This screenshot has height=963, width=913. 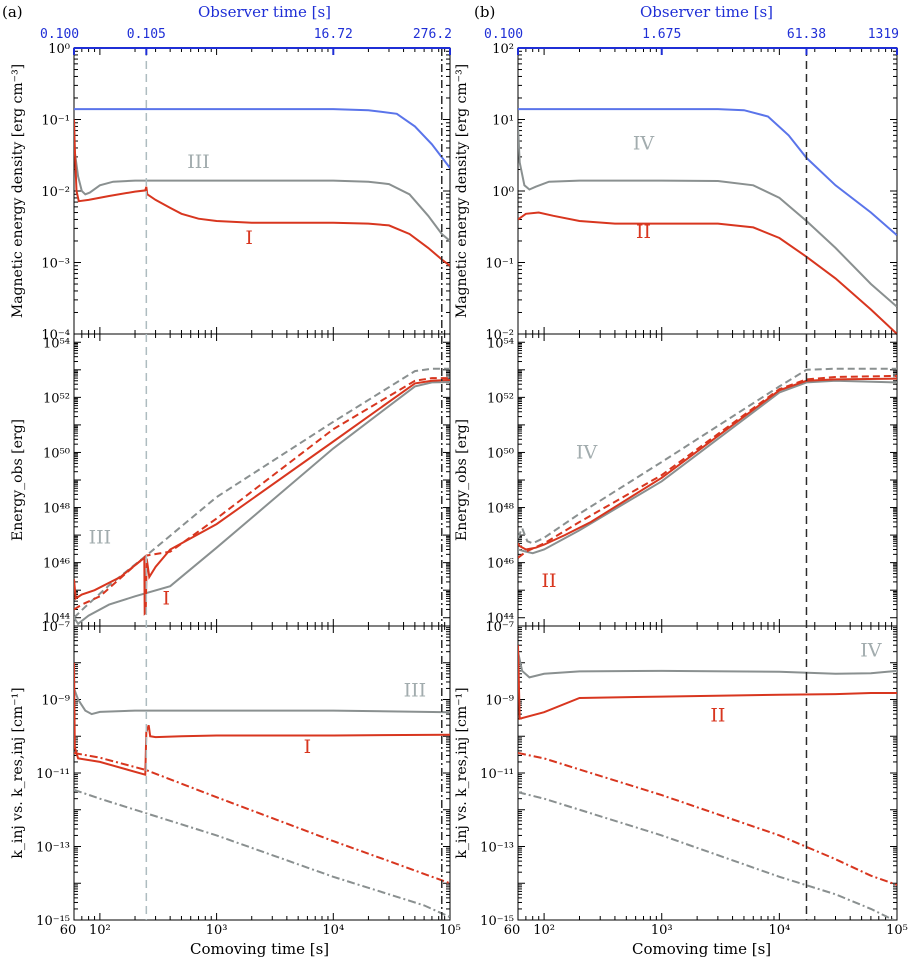 I want to click on y-tick-label: 10⁻⁴, so click(x=55, y=335).